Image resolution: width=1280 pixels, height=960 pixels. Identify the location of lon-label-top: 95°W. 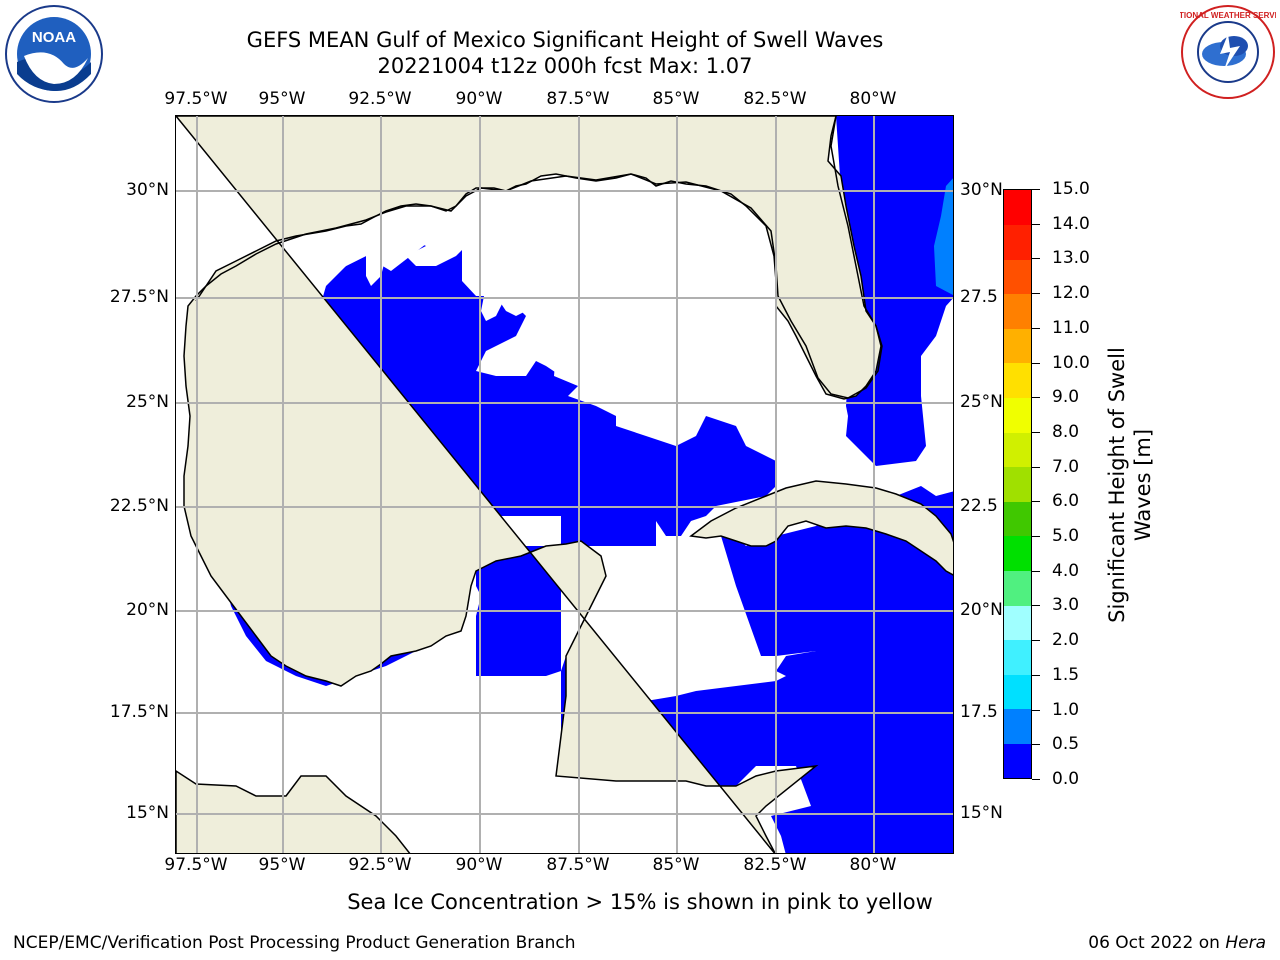
(282, 99).